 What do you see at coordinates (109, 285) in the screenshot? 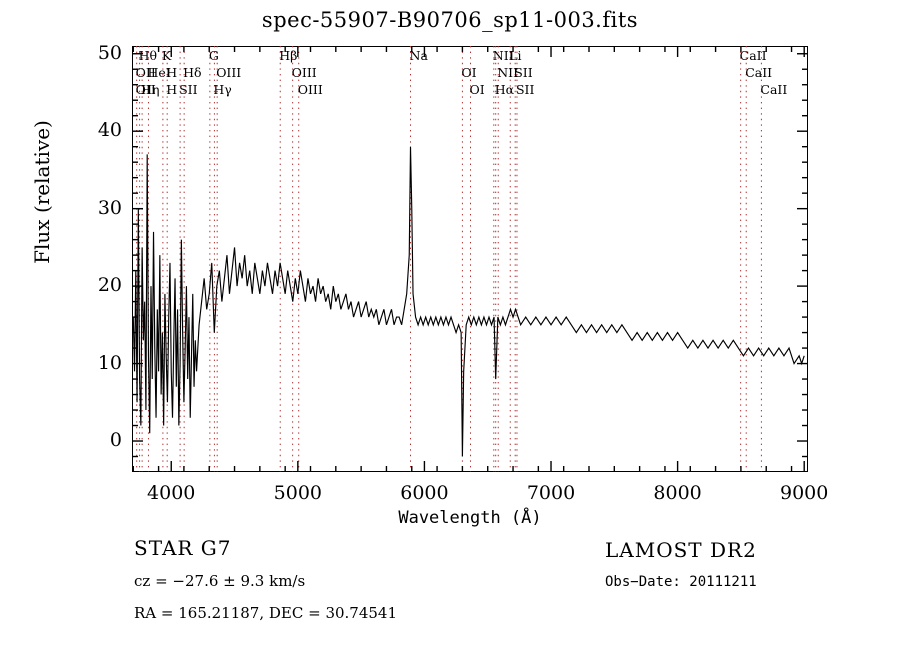
I see `y-tick-label: 20` at bounding box center [109, 285].